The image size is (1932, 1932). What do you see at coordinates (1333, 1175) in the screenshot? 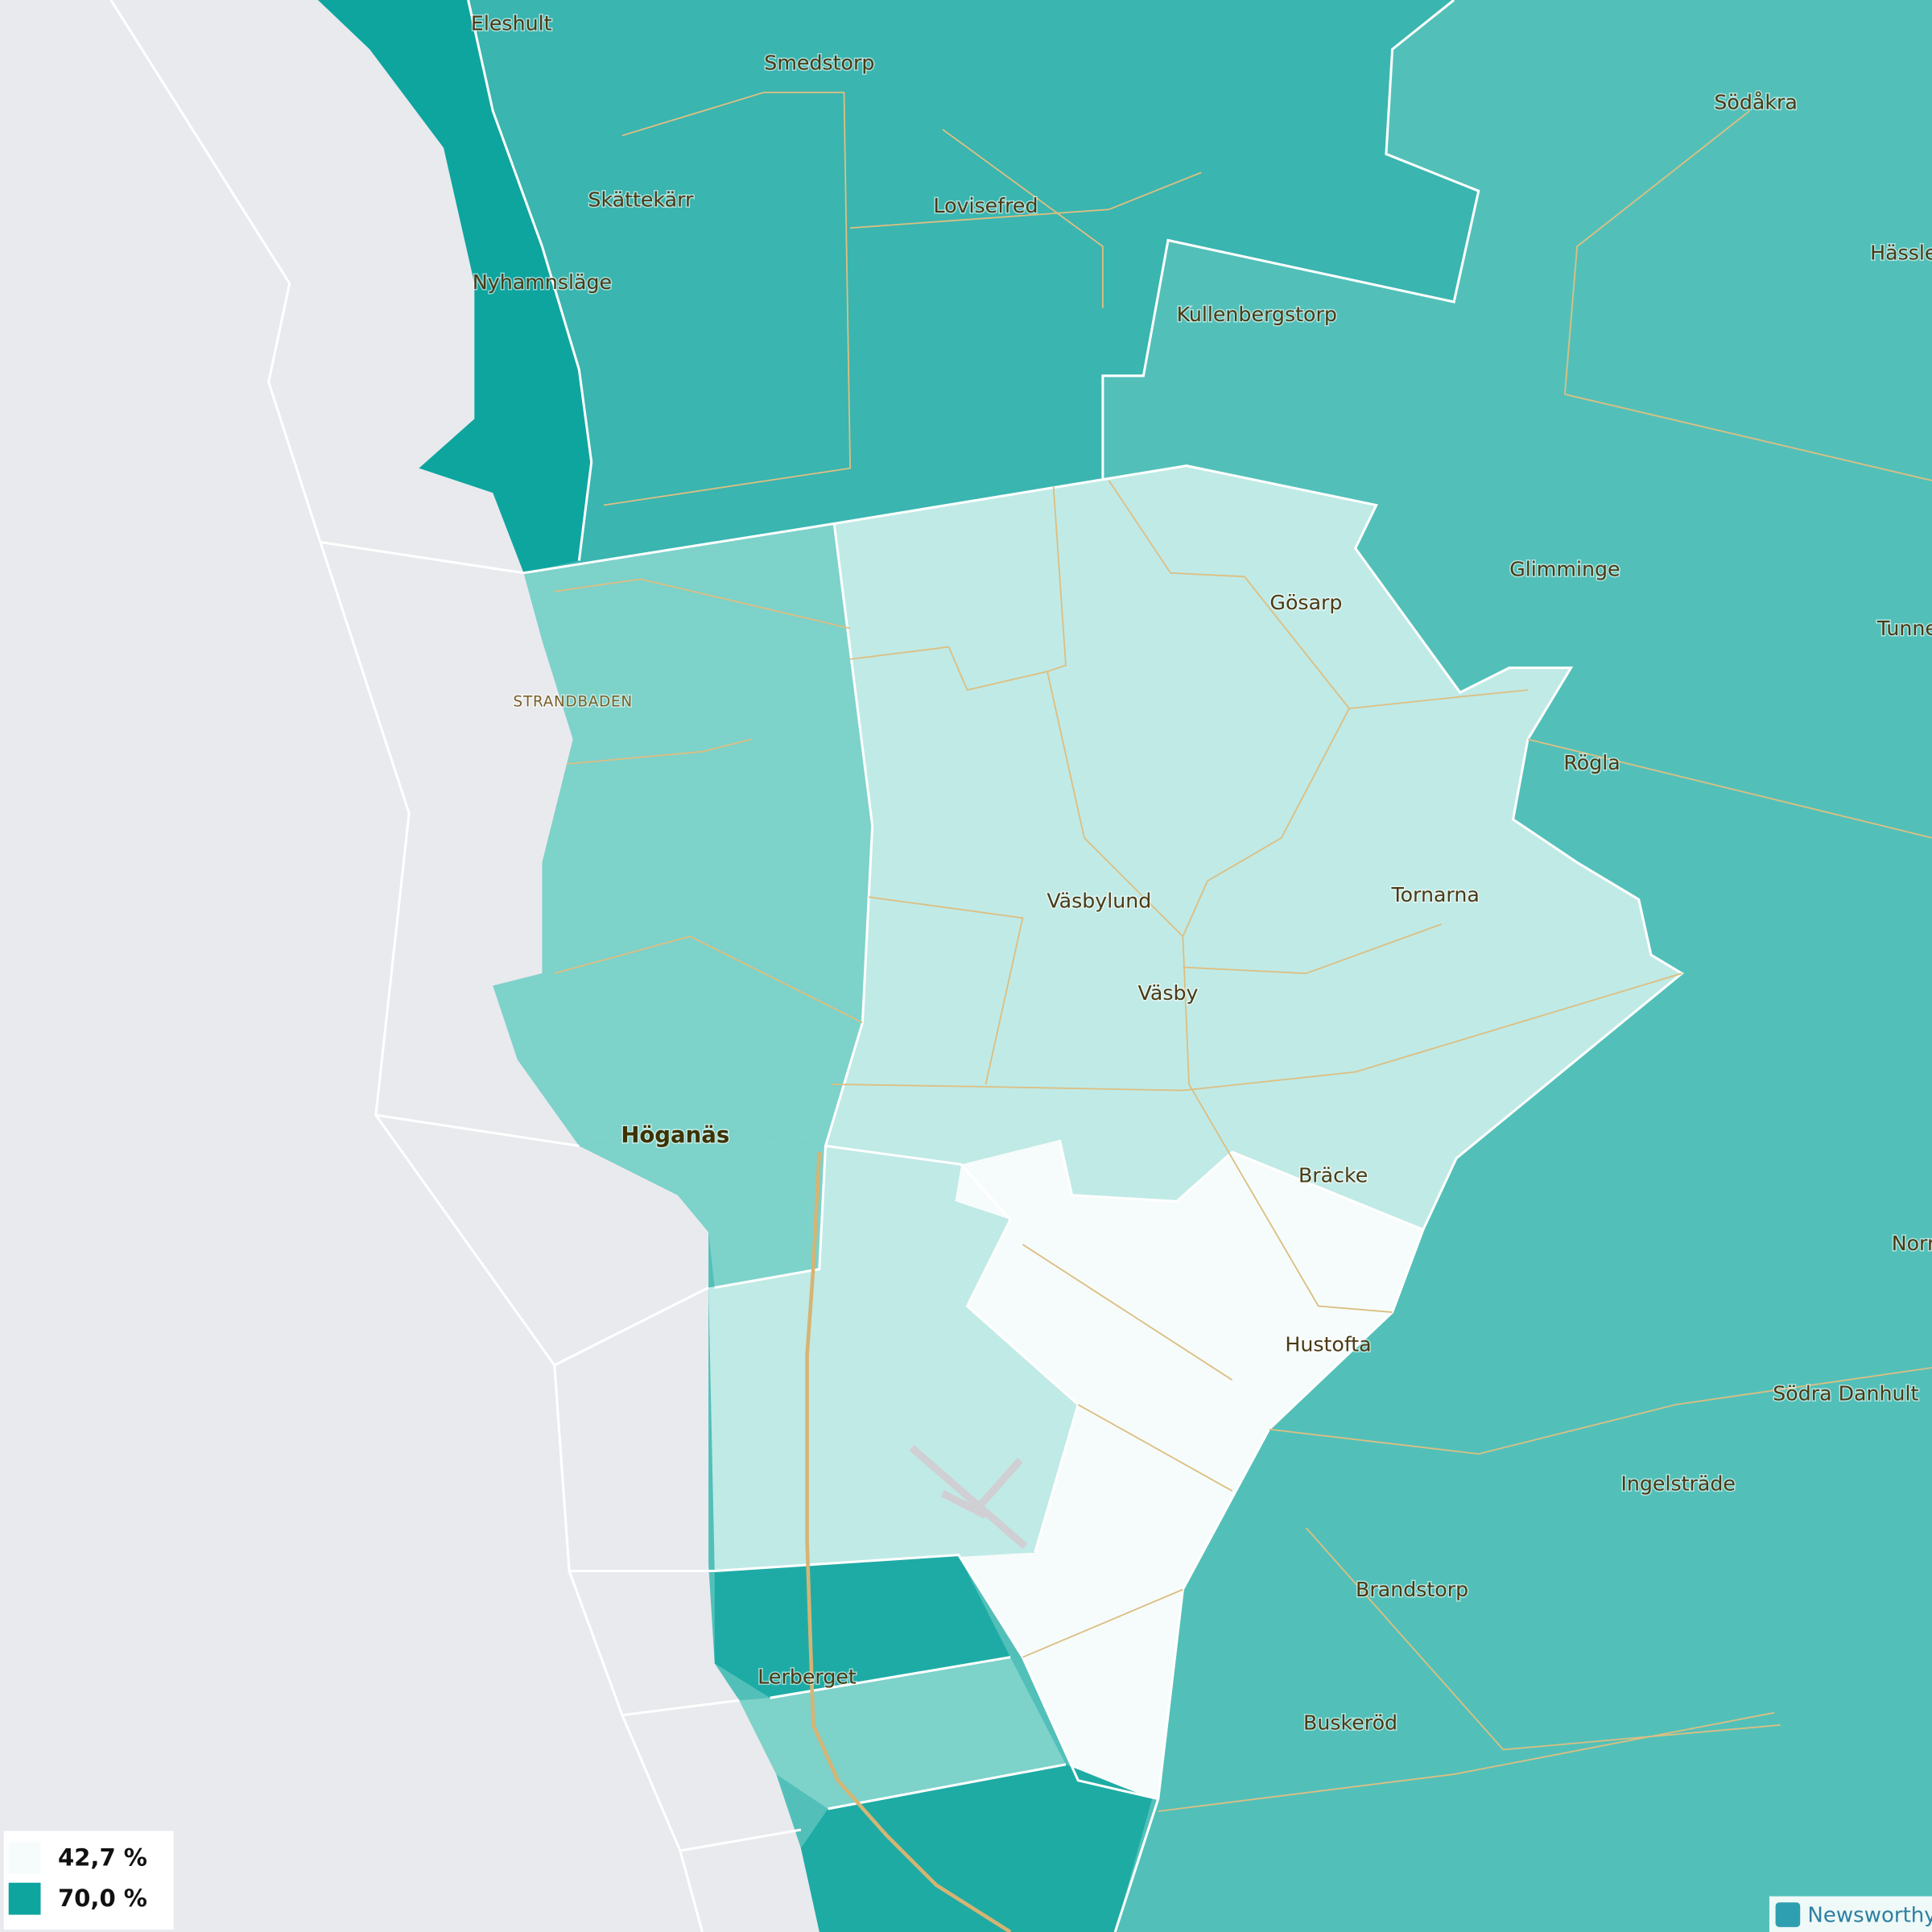
I see `place-label: Bräcke` at bounding box center [1333, 1175].